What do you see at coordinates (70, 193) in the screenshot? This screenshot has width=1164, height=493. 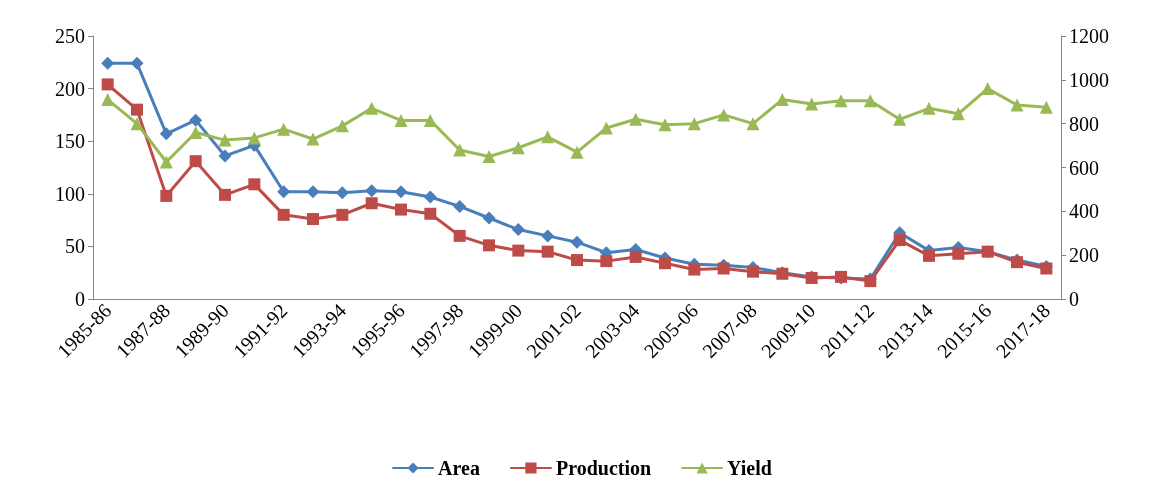 I see `y-tick-label: 100` at bounding box center [70, 193].